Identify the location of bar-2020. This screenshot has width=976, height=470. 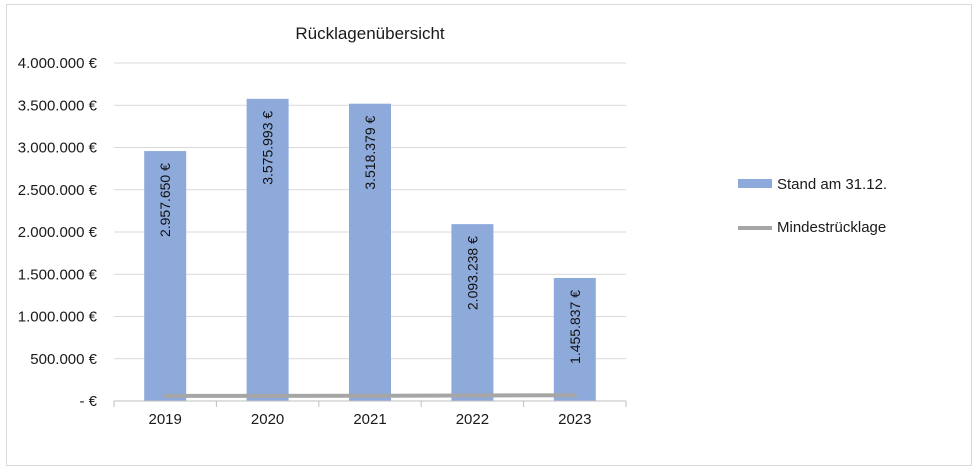
(267, 250).